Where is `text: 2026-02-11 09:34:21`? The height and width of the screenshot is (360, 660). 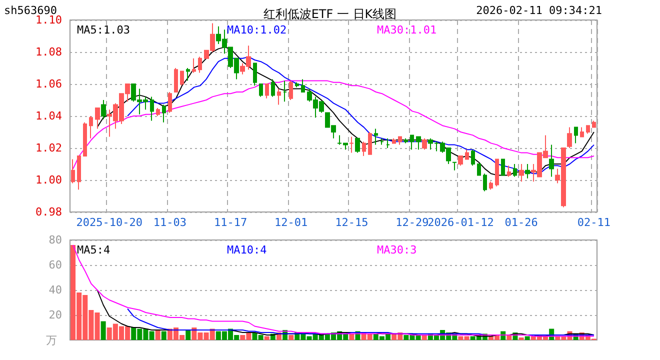 text: 2026-02-11 09:34:21 is located at coordinates (539, 10).